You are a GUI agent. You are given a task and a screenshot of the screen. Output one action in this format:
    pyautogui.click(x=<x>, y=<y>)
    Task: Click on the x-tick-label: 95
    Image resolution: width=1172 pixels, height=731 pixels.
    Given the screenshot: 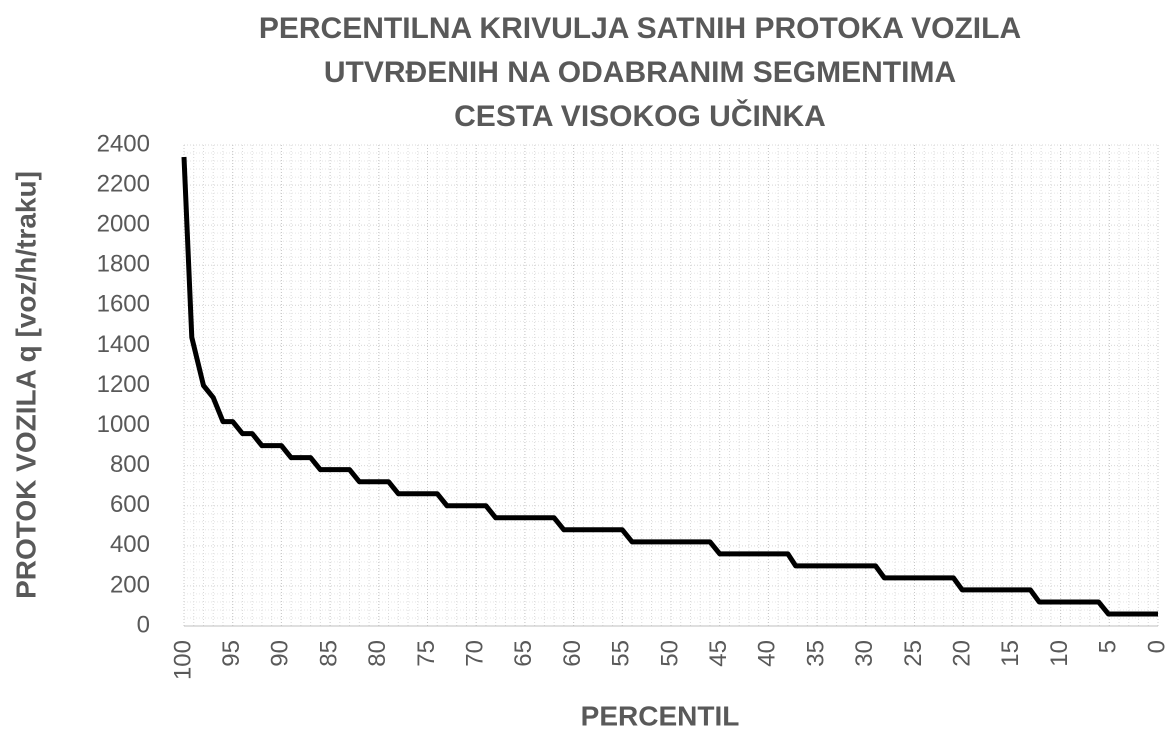 What is the action you would take?
    pyautogui.click(x=231, y=653)
    